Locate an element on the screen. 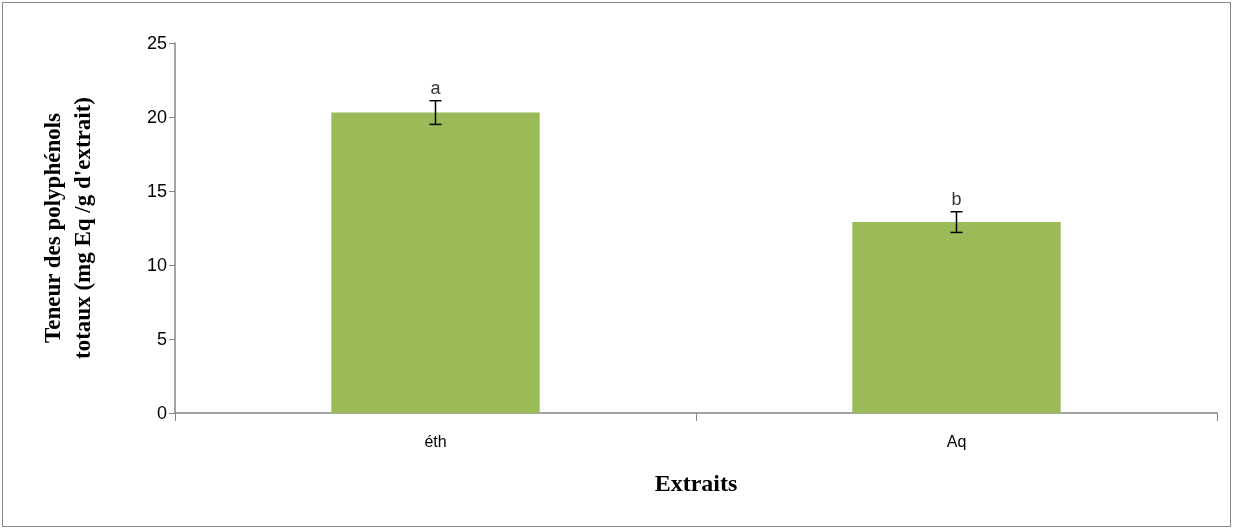 The image size is (1235, 531). y-tick-label: 15 is located at coordinates (156, 191).